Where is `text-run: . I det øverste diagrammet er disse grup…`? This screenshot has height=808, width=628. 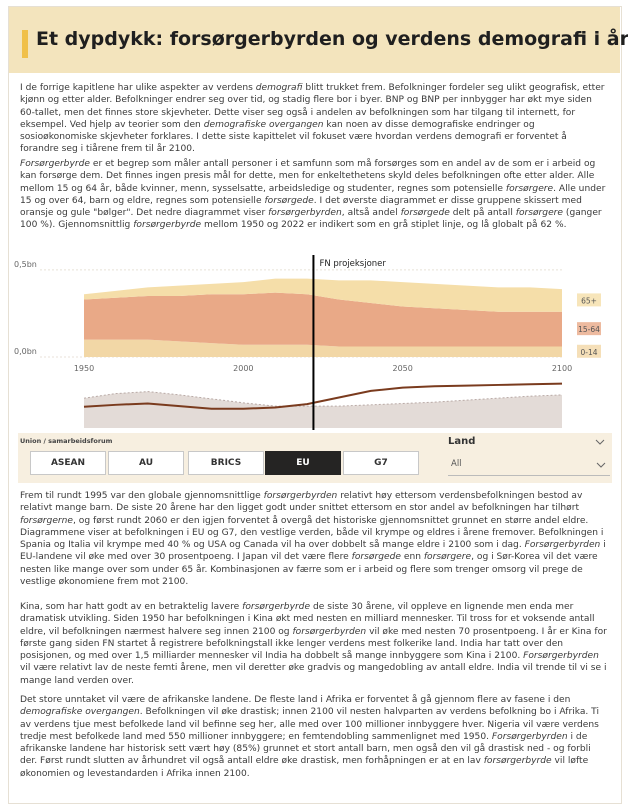 text-run: . I det øverste diagrammet er disse grup… is located at coordinates (301, 207).